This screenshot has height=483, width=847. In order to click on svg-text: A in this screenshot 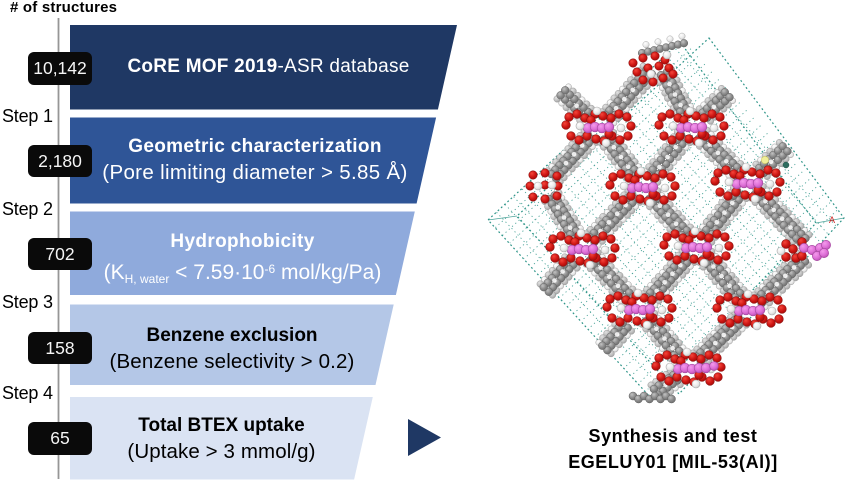, I will do `click(832, 220)`.